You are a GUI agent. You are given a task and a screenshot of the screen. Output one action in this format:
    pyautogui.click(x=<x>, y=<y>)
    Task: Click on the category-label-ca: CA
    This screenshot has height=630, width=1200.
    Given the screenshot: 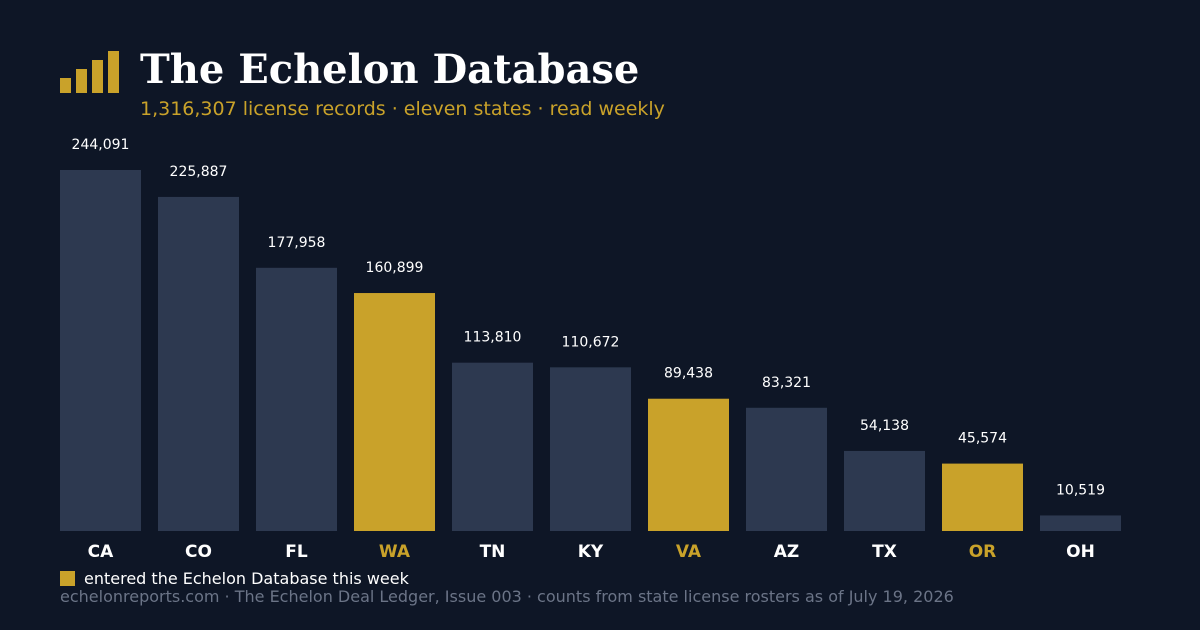 What is the action you would take?
    pyautogui.click(x=101, y=552)
    